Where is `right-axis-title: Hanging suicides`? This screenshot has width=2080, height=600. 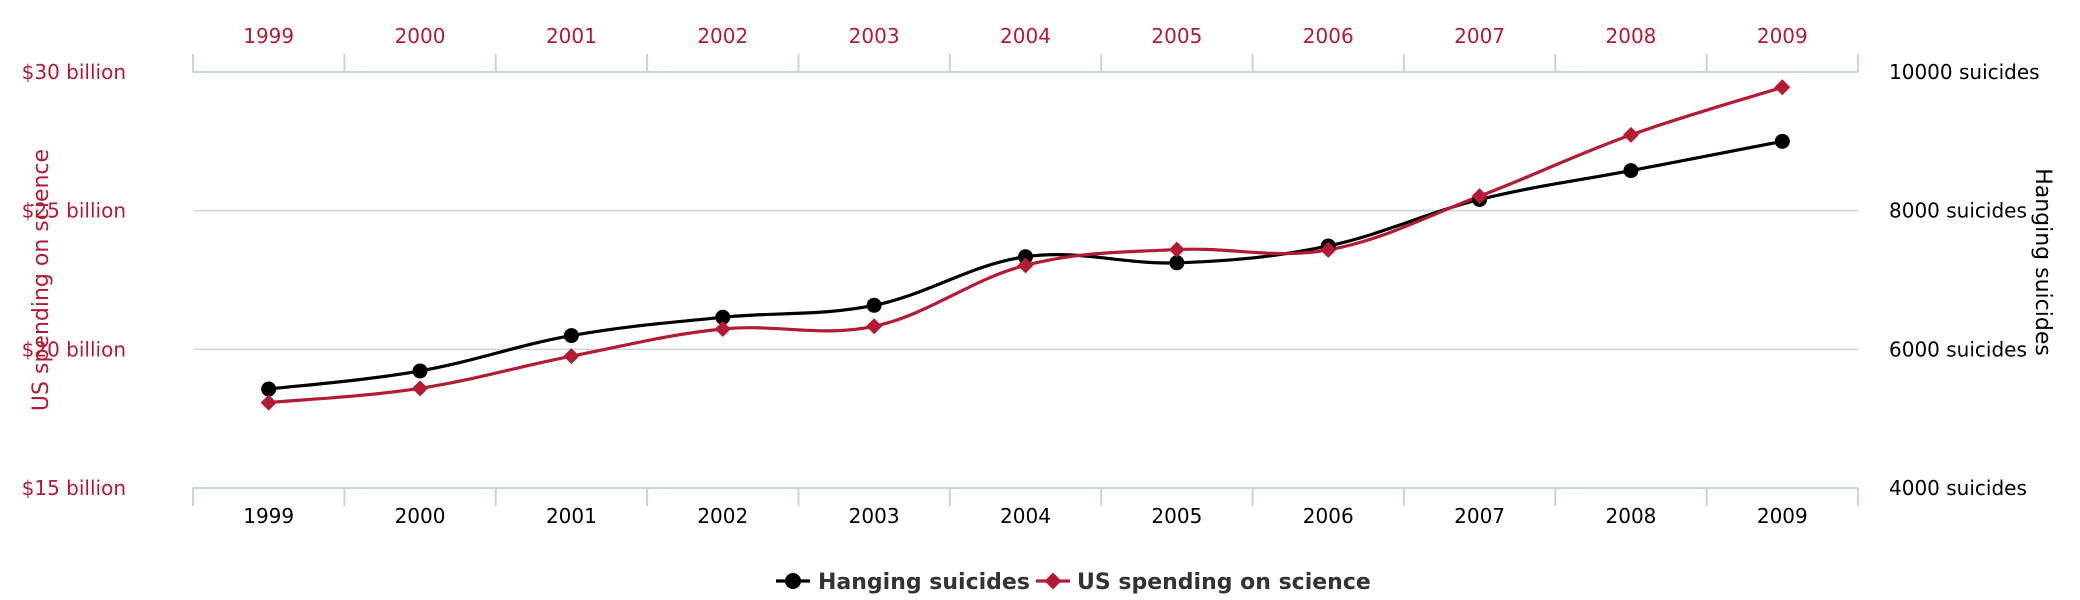
right-axis-title: Hanging suicides is located at coordinates (2042, 262).